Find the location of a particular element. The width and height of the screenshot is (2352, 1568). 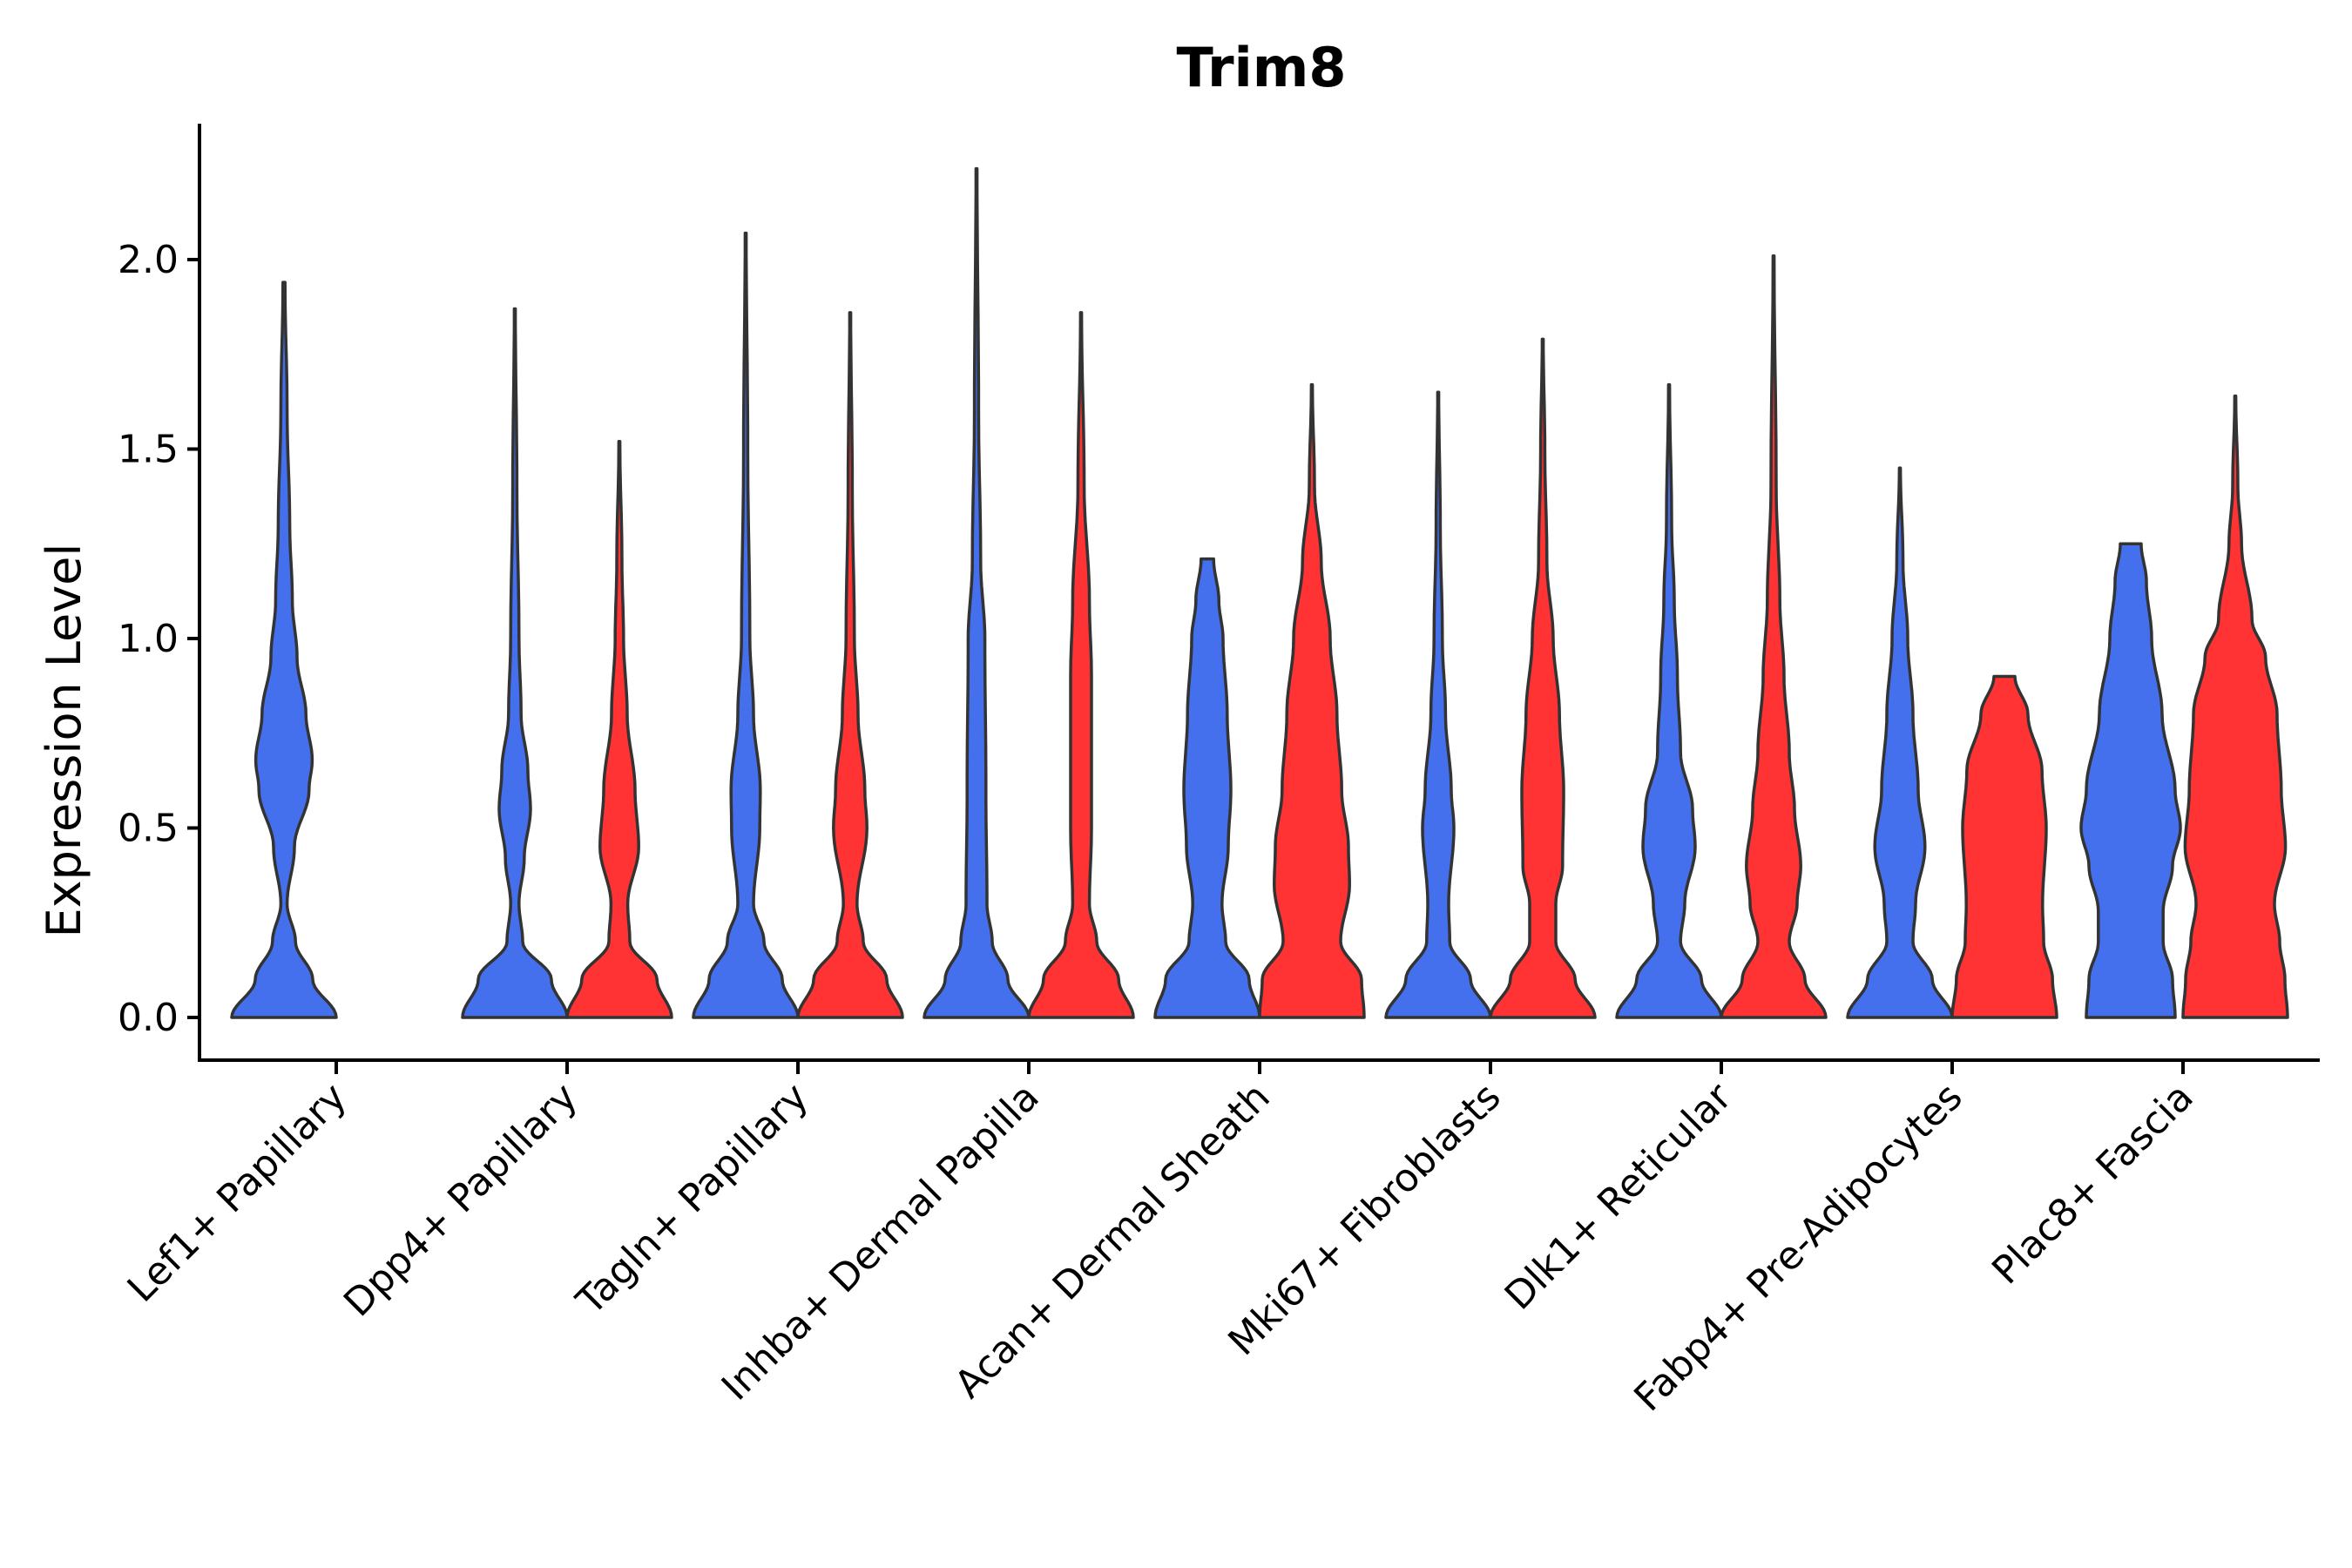

y-tick-label: 0.5 is located at coordinates (148, 829).